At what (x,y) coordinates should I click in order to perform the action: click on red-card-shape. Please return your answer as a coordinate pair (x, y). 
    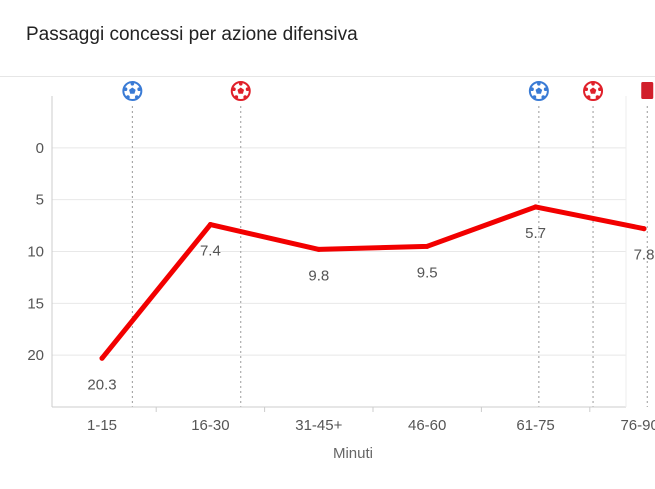
    Looking at the image, I should click on (647, 90).